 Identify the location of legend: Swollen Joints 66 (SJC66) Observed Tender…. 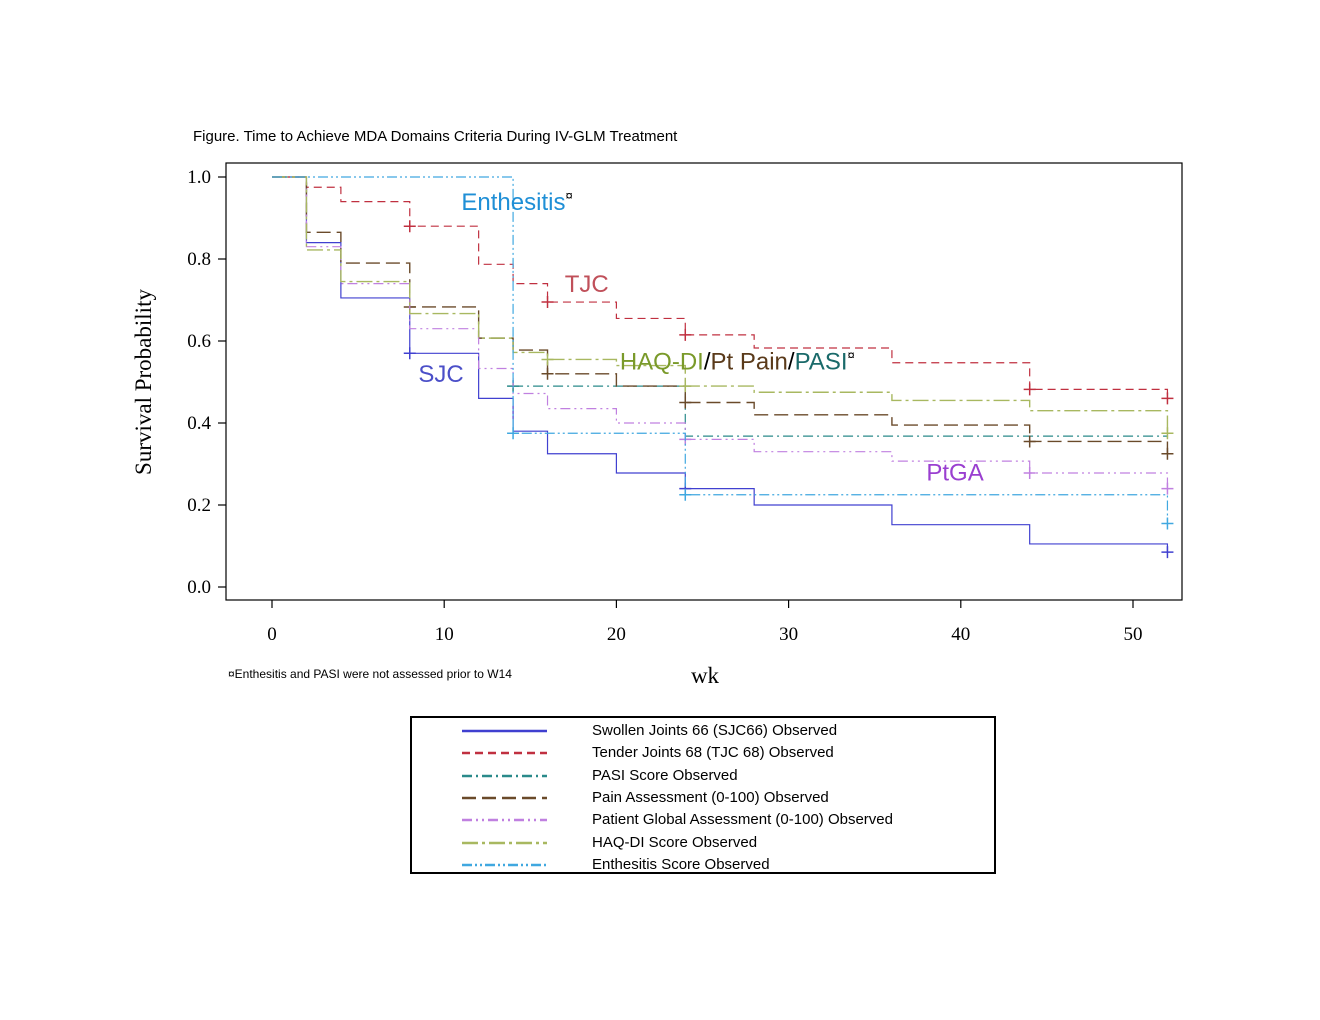
(703, 795).